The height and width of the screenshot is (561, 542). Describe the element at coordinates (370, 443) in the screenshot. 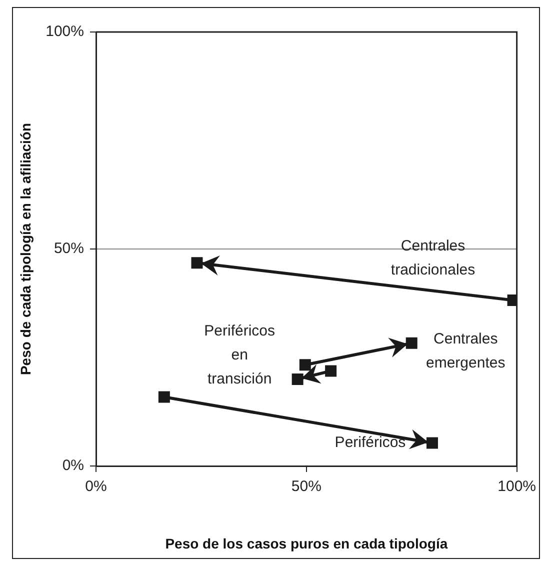

I see `annotation: Periféricos` at that location.